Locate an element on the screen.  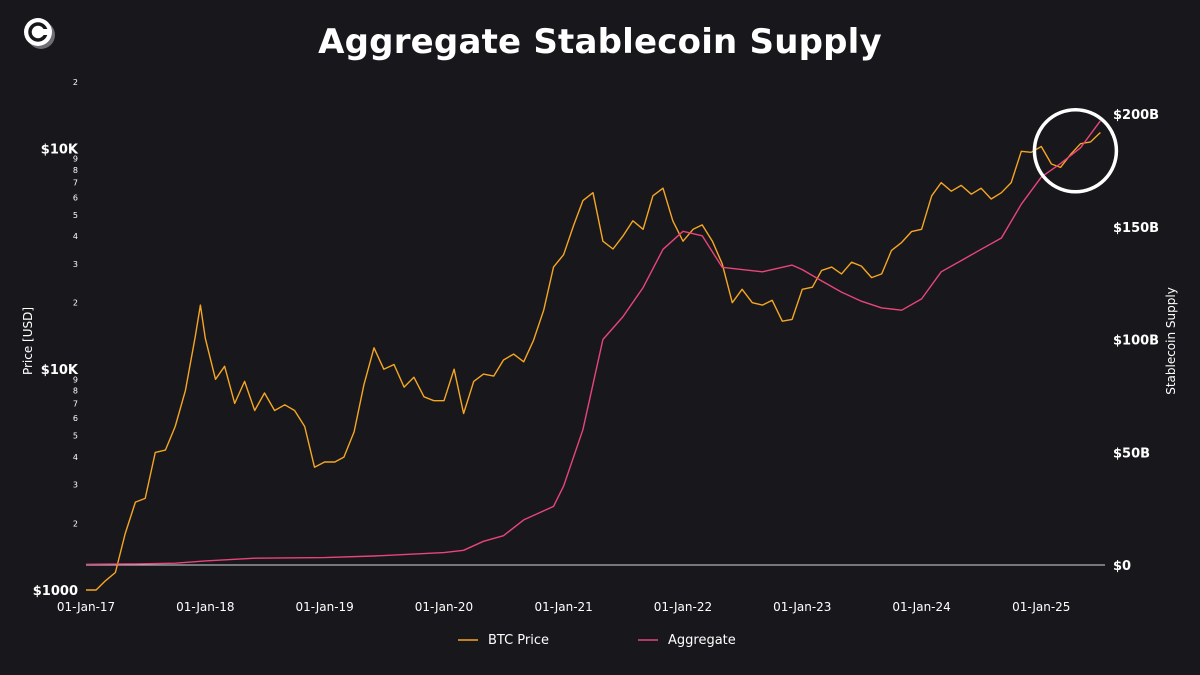
x-axis-tick-label: 01-Jan-18 is located at coordinates (205, 607).